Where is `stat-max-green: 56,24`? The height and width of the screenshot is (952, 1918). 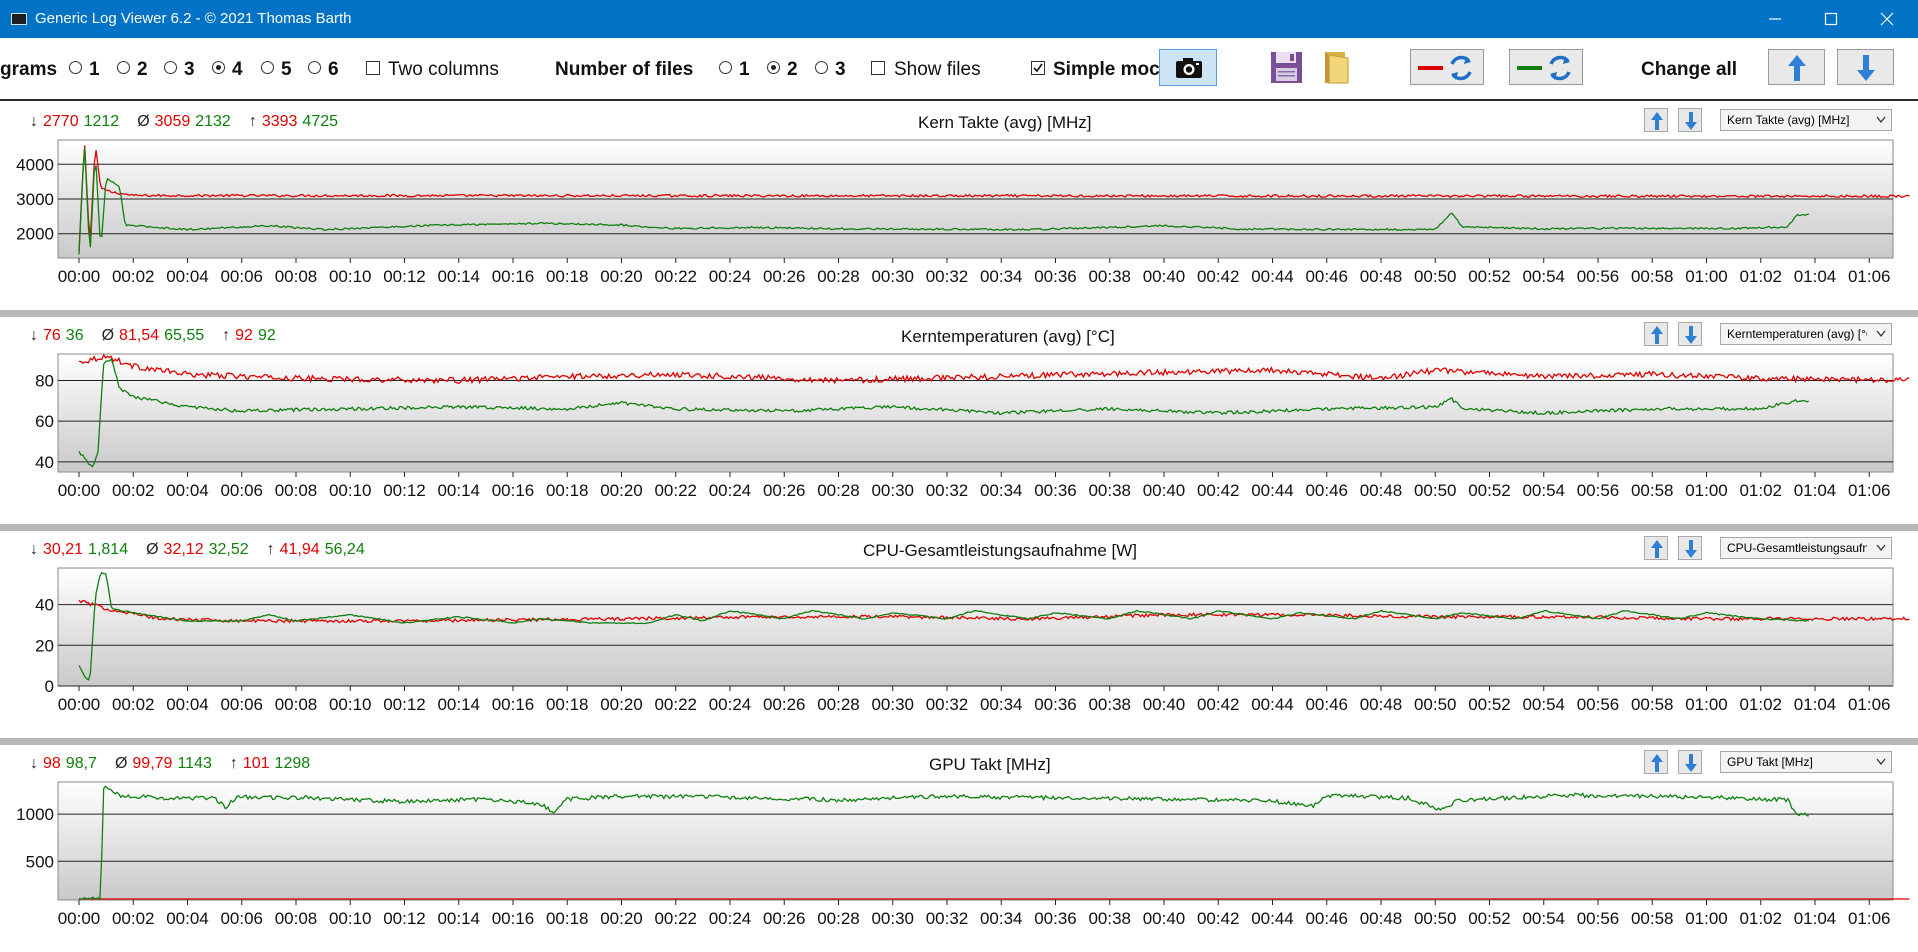
stat-max-green: 56,24 is located at coordinates (344, 549).